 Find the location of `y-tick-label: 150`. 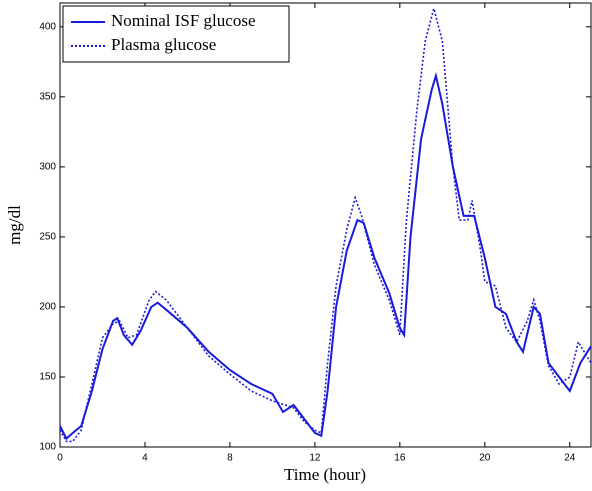

y-tick-label: 150 is located at coordinates (47, 377).